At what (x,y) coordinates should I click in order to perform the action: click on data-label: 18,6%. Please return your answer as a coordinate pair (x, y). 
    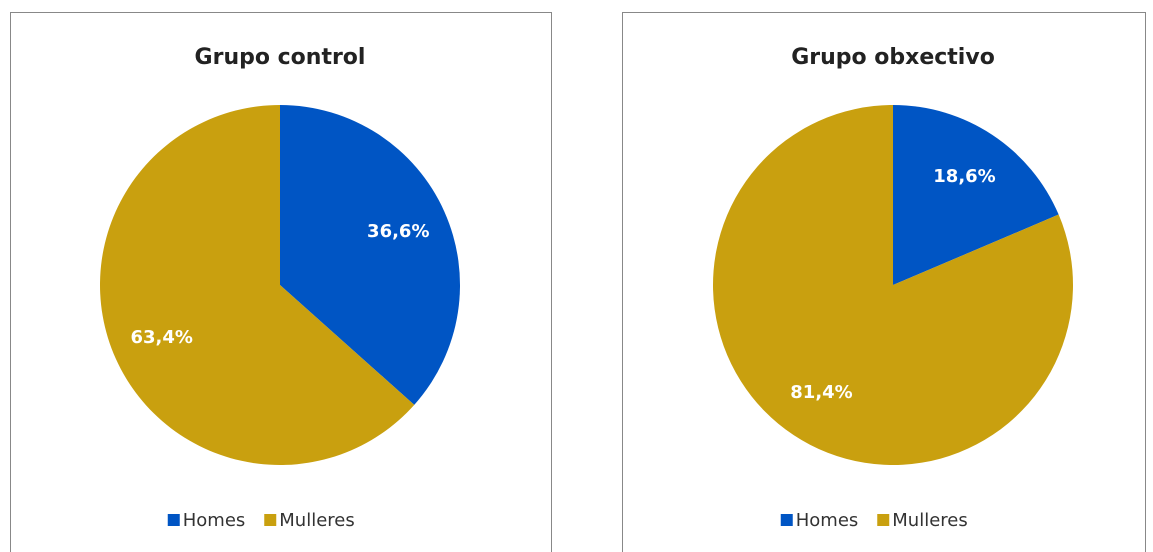
    Looking at the image, I should click on (964, 176).